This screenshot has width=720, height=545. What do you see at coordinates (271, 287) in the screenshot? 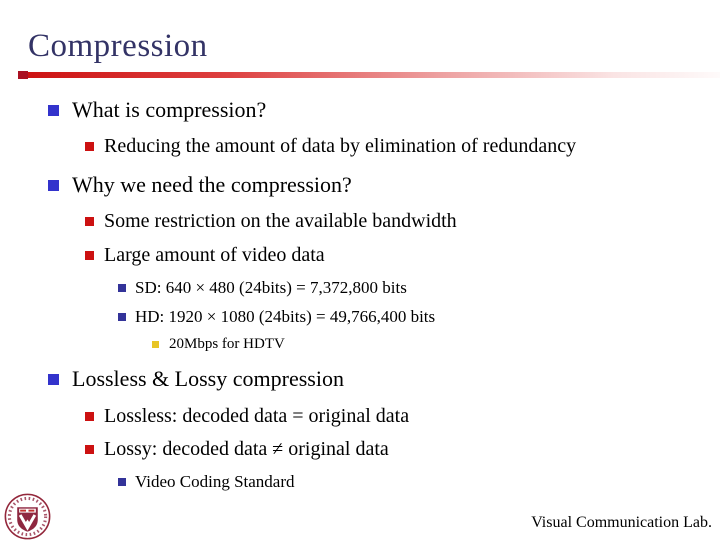
I see `bullet-text: SD: 640 × 480 (24bits) = 7,372,800 bits` at bounding box center [271, 287].